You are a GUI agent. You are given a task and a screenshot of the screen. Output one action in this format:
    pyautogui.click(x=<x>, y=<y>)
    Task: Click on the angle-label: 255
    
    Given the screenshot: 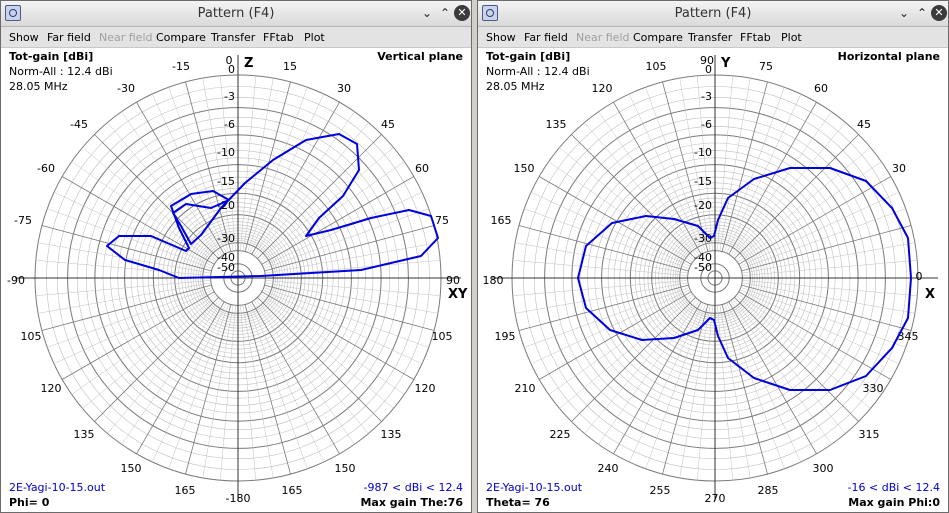 What is the action you would take?
    pyautogui.click(x=660, y=490)
    